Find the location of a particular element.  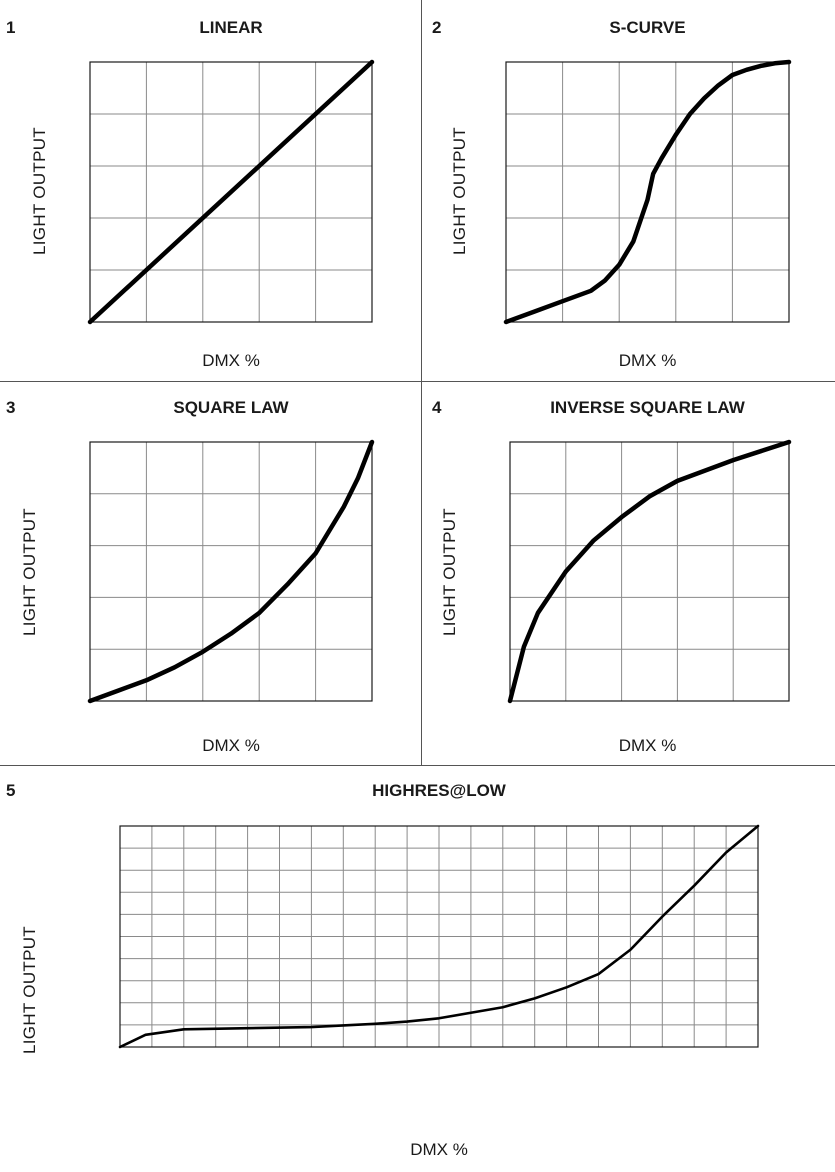

panel-number-4: 4 is located at coordinates (437, 407).